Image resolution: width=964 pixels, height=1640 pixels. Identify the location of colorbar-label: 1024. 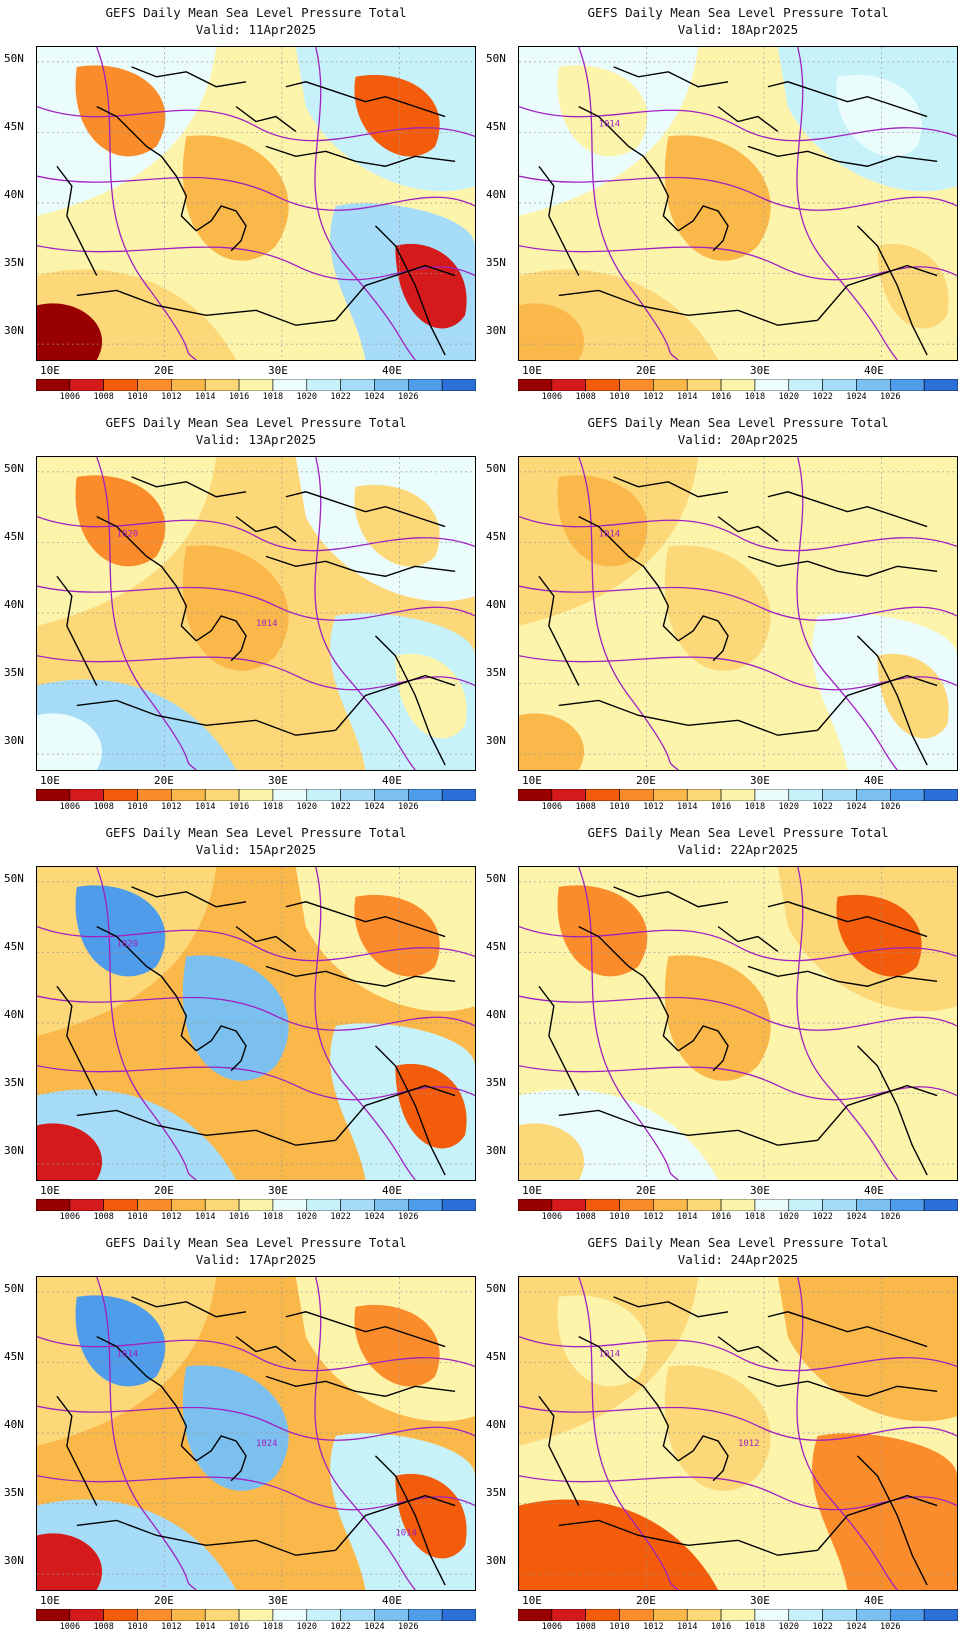
(374, 807).